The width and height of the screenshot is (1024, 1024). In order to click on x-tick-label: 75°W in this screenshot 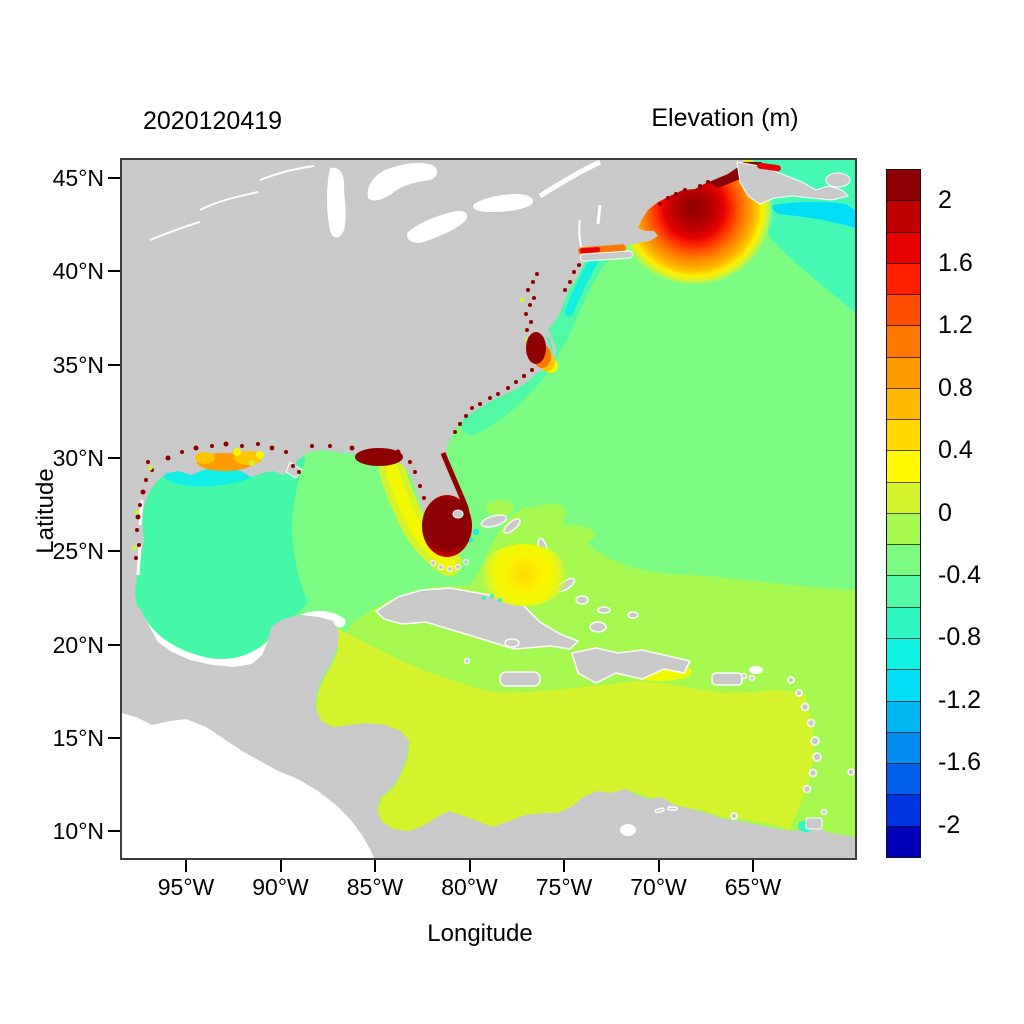, I will do `click(564, 887)`.